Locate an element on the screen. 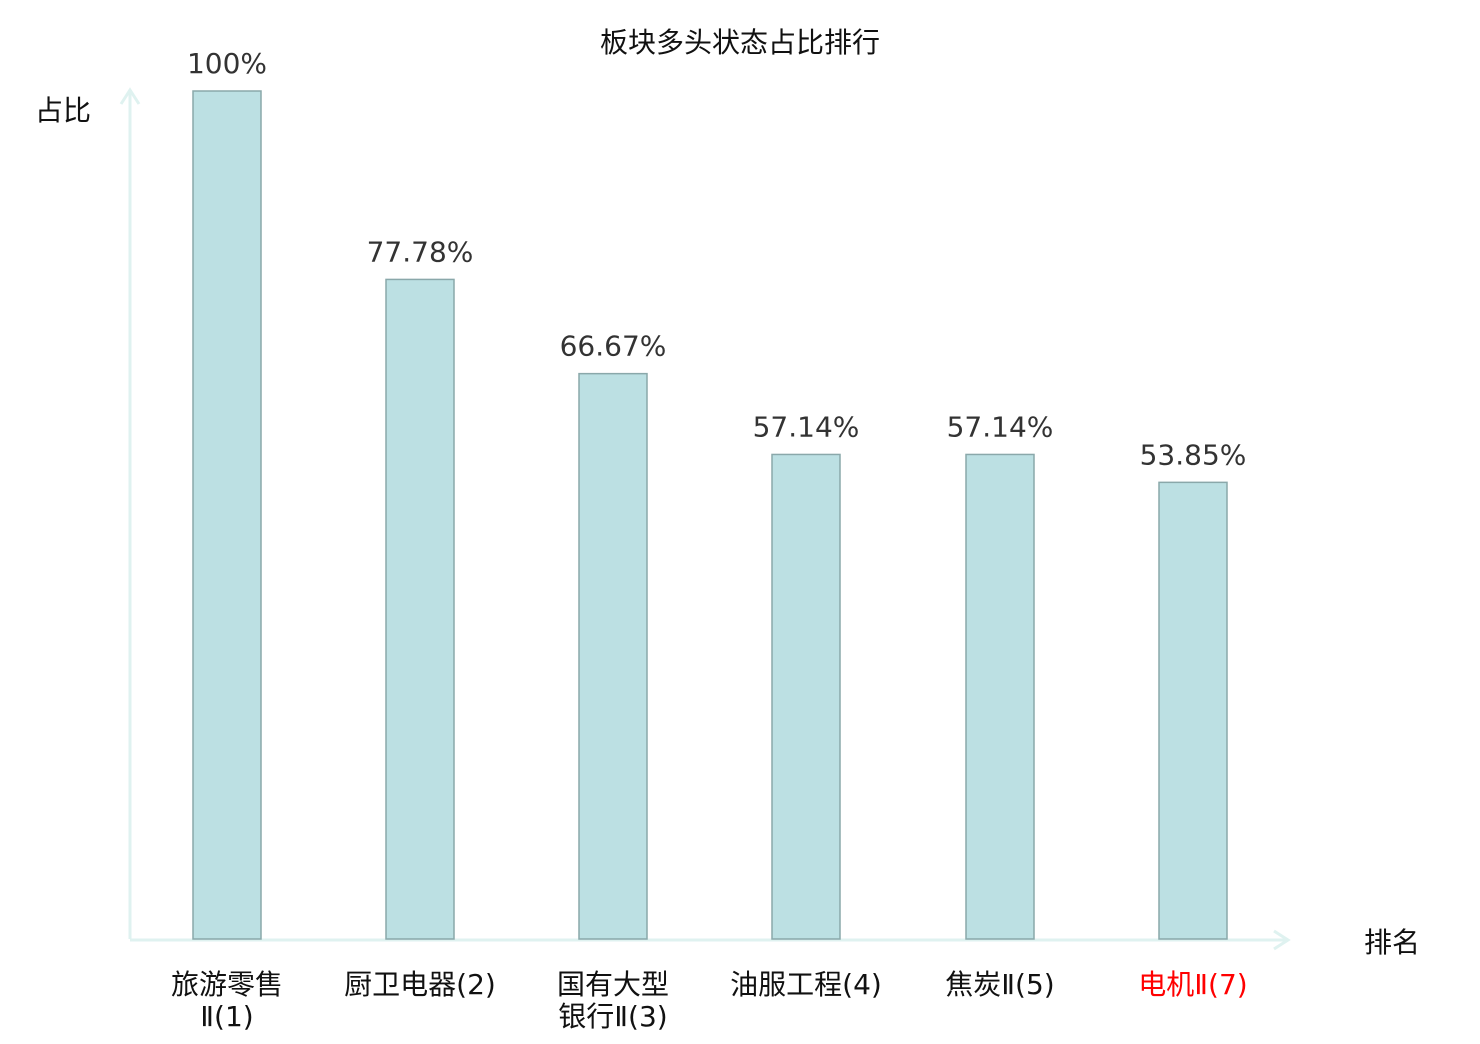 The width and height of the screenshot is (1480, 1044). chart-title: 板块多头状态占比排行 is located at coordinates (740, 42).